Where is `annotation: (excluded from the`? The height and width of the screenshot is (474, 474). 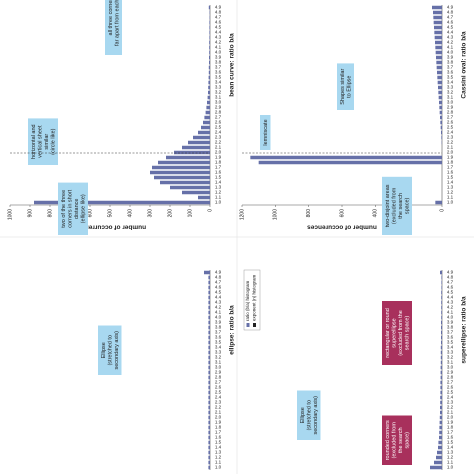 annotation: (excluded from the is located at coordinates (401, 333).